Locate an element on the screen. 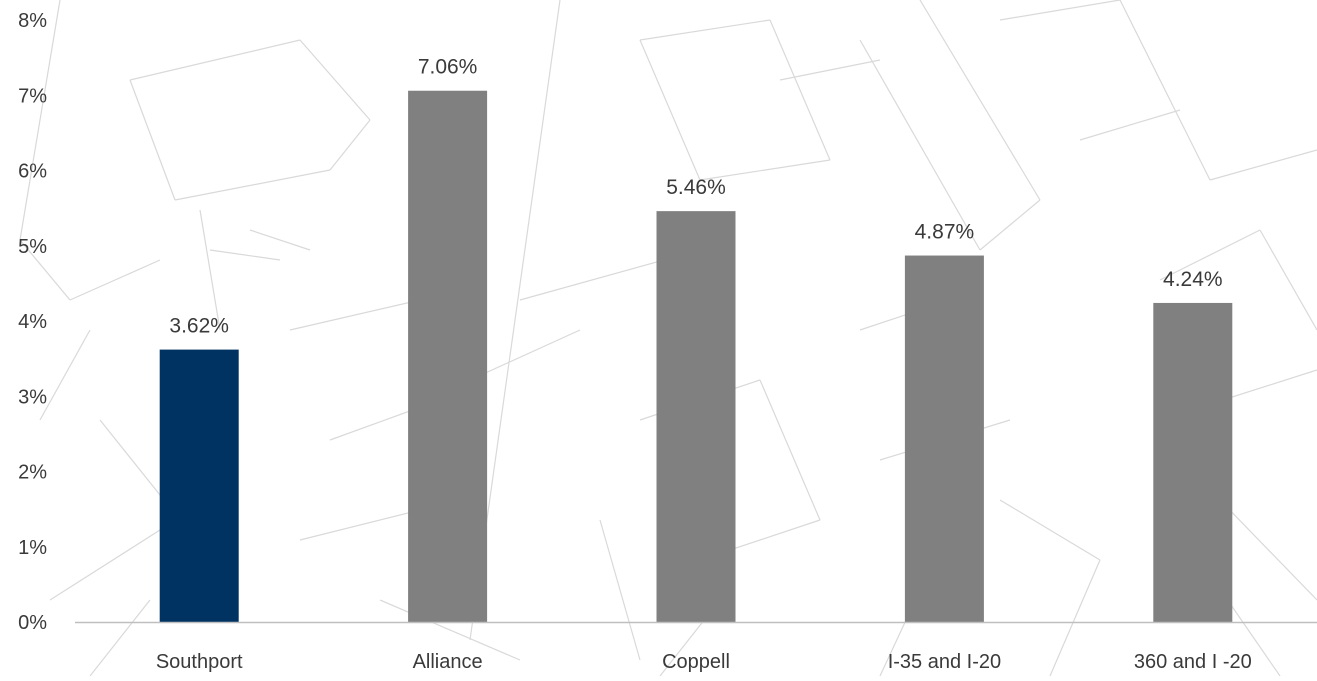 This screenshot has height=681, width=1317. y-tick-label: 5% is located at coordinates (32, 247).